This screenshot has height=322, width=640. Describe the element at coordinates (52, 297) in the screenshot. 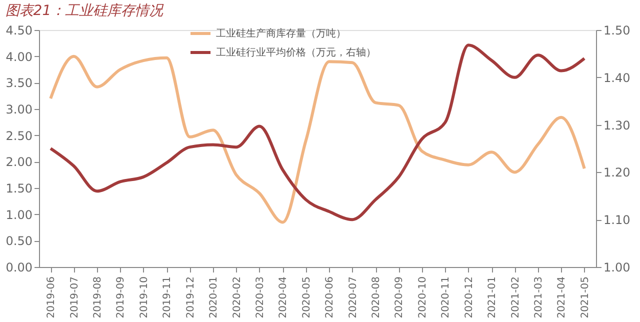

I see `x-tick-label: 2019-06` at that location.